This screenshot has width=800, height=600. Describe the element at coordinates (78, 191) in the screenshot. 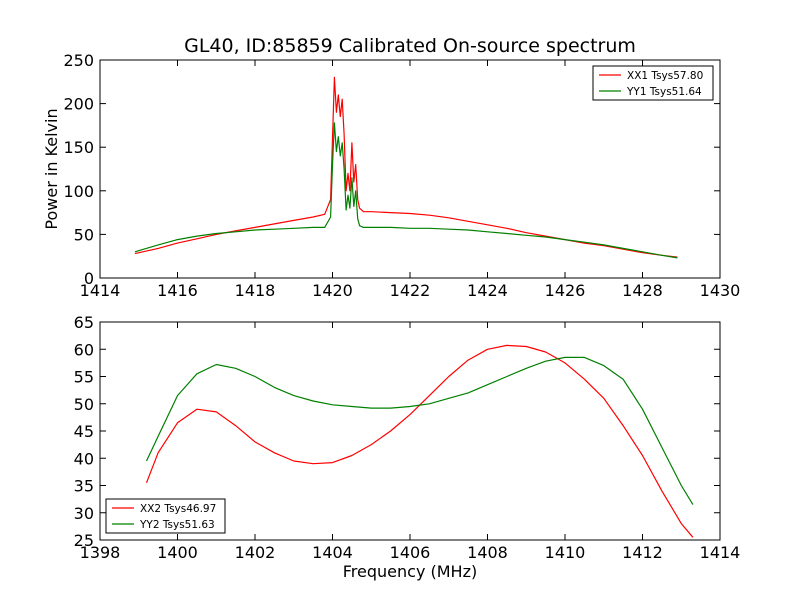

I see `y-tick-label: 100` at that location.